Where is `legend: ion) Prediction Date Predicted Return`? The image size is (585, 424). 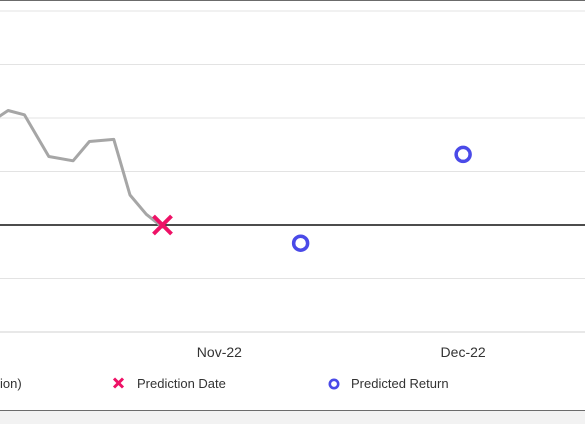 legend: ion) Prediction Date Predicted Return is located at coordinates (224, 383).